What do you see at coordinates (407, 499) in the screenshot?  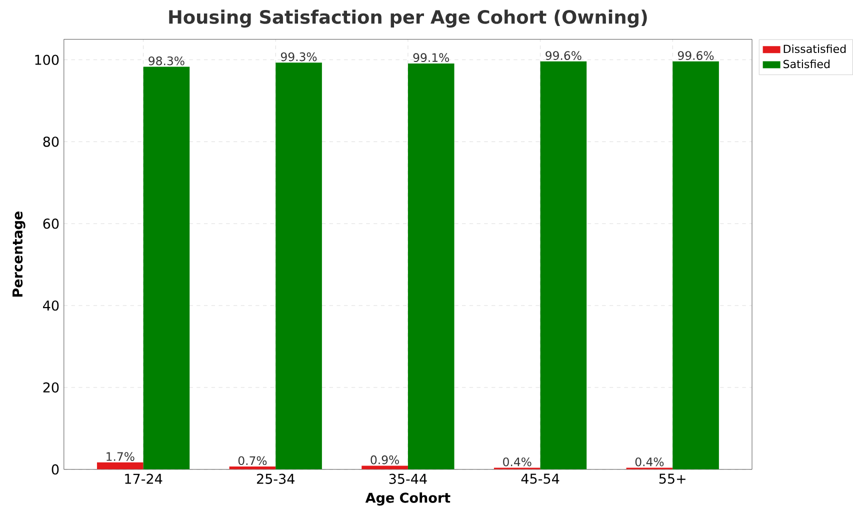 I see `x-axis-title: Age Cohort` at bounding box center [407, 499].